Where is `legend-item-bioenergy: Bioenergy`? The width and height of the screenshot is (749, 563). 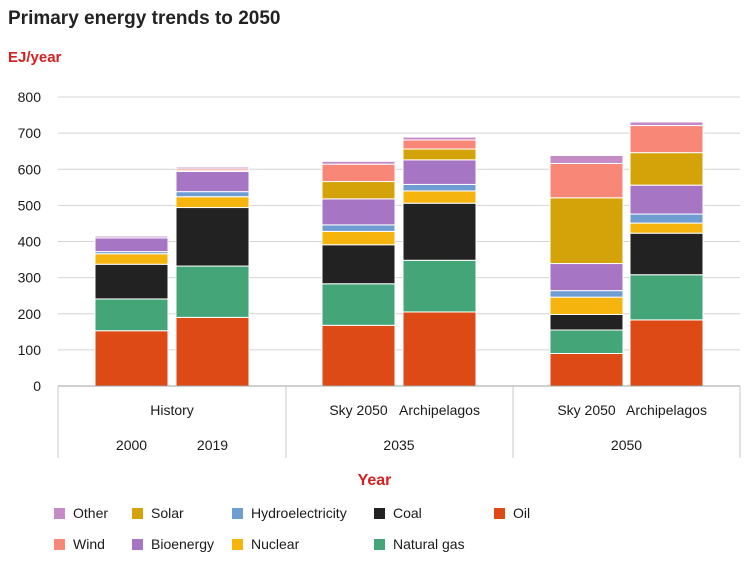
legend-item-bioenergy: Bioenergy is located at coordinates (173, 544).